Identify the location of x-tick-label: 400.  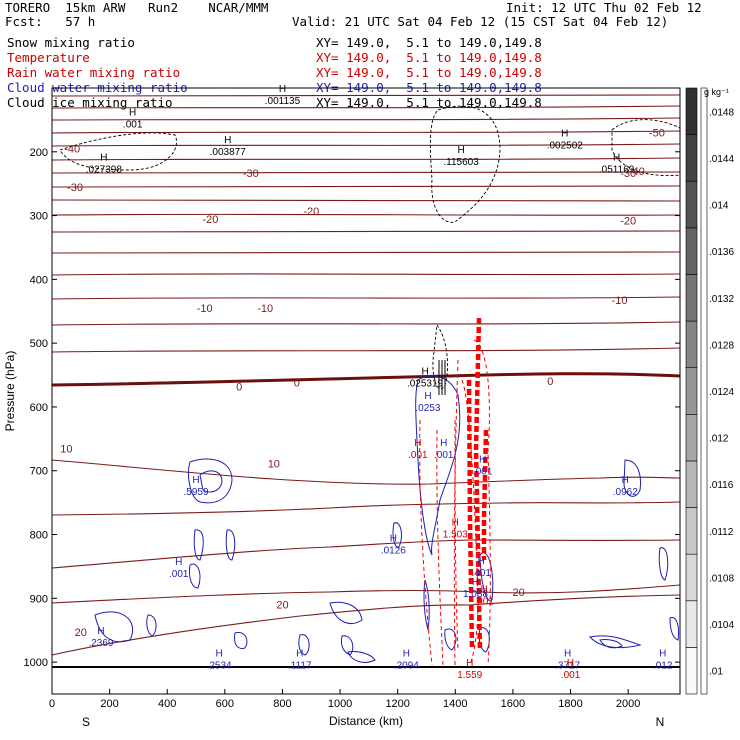
(167, 704).